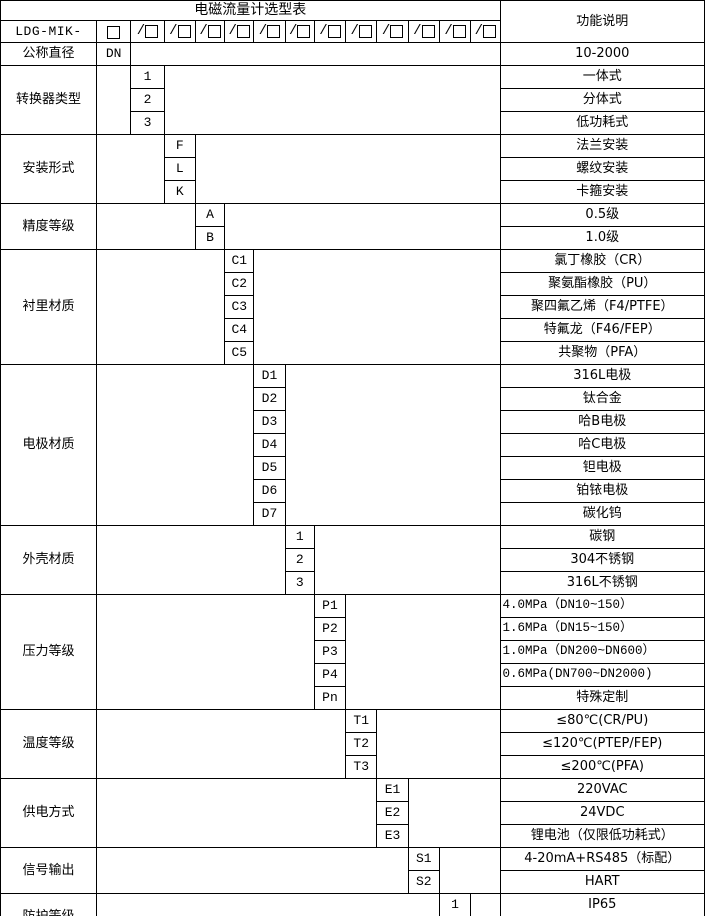  What do you see at coordinates (361, 721) in the screenshot?
I see `option-code: T1` at bounding box center [361, 721].